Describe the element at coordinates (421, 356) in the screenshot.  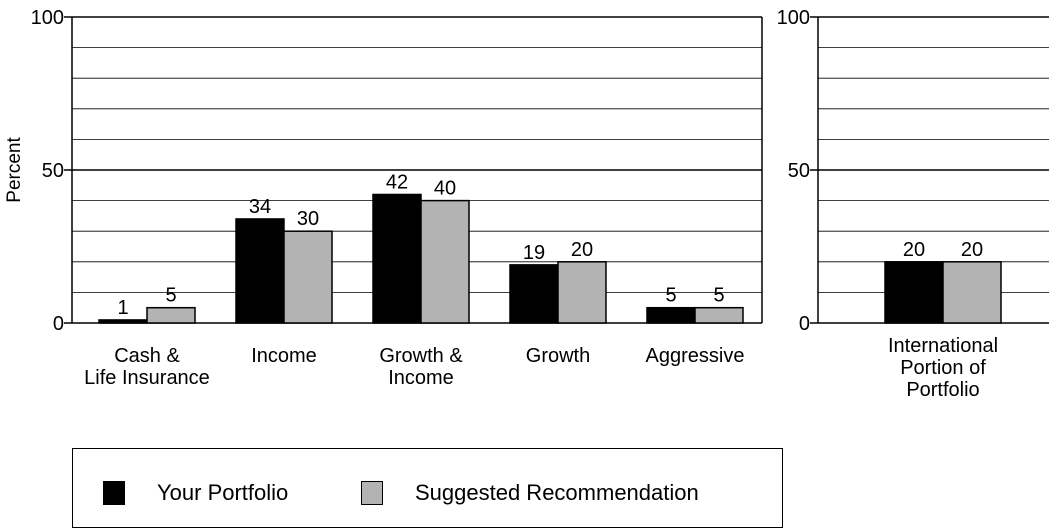
I see `category-label-line: Growth &` at that location.